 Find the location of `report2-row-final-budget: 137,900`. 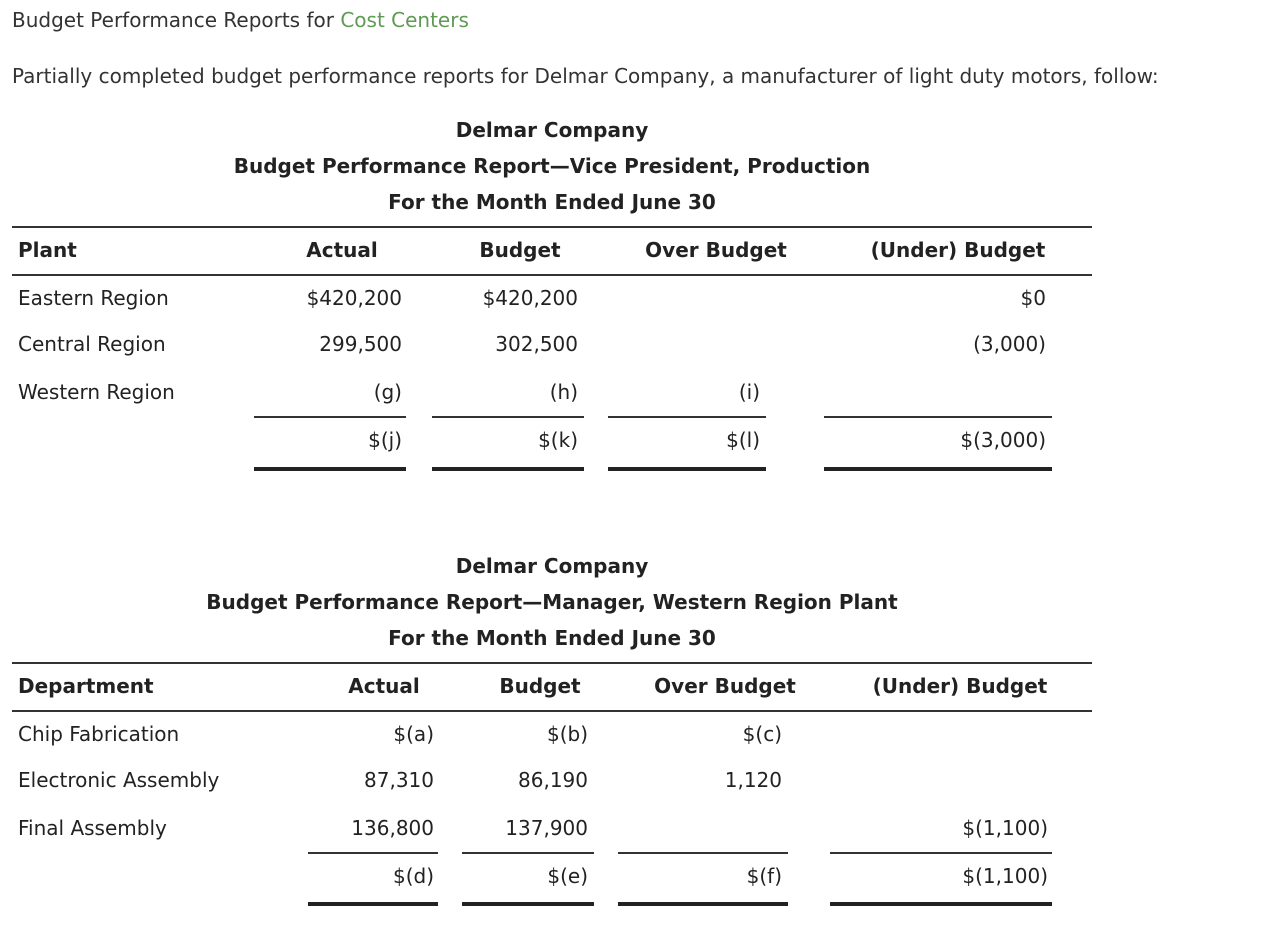

report2-row-final-budget: 137,900 is located at coordinates (546, 828).